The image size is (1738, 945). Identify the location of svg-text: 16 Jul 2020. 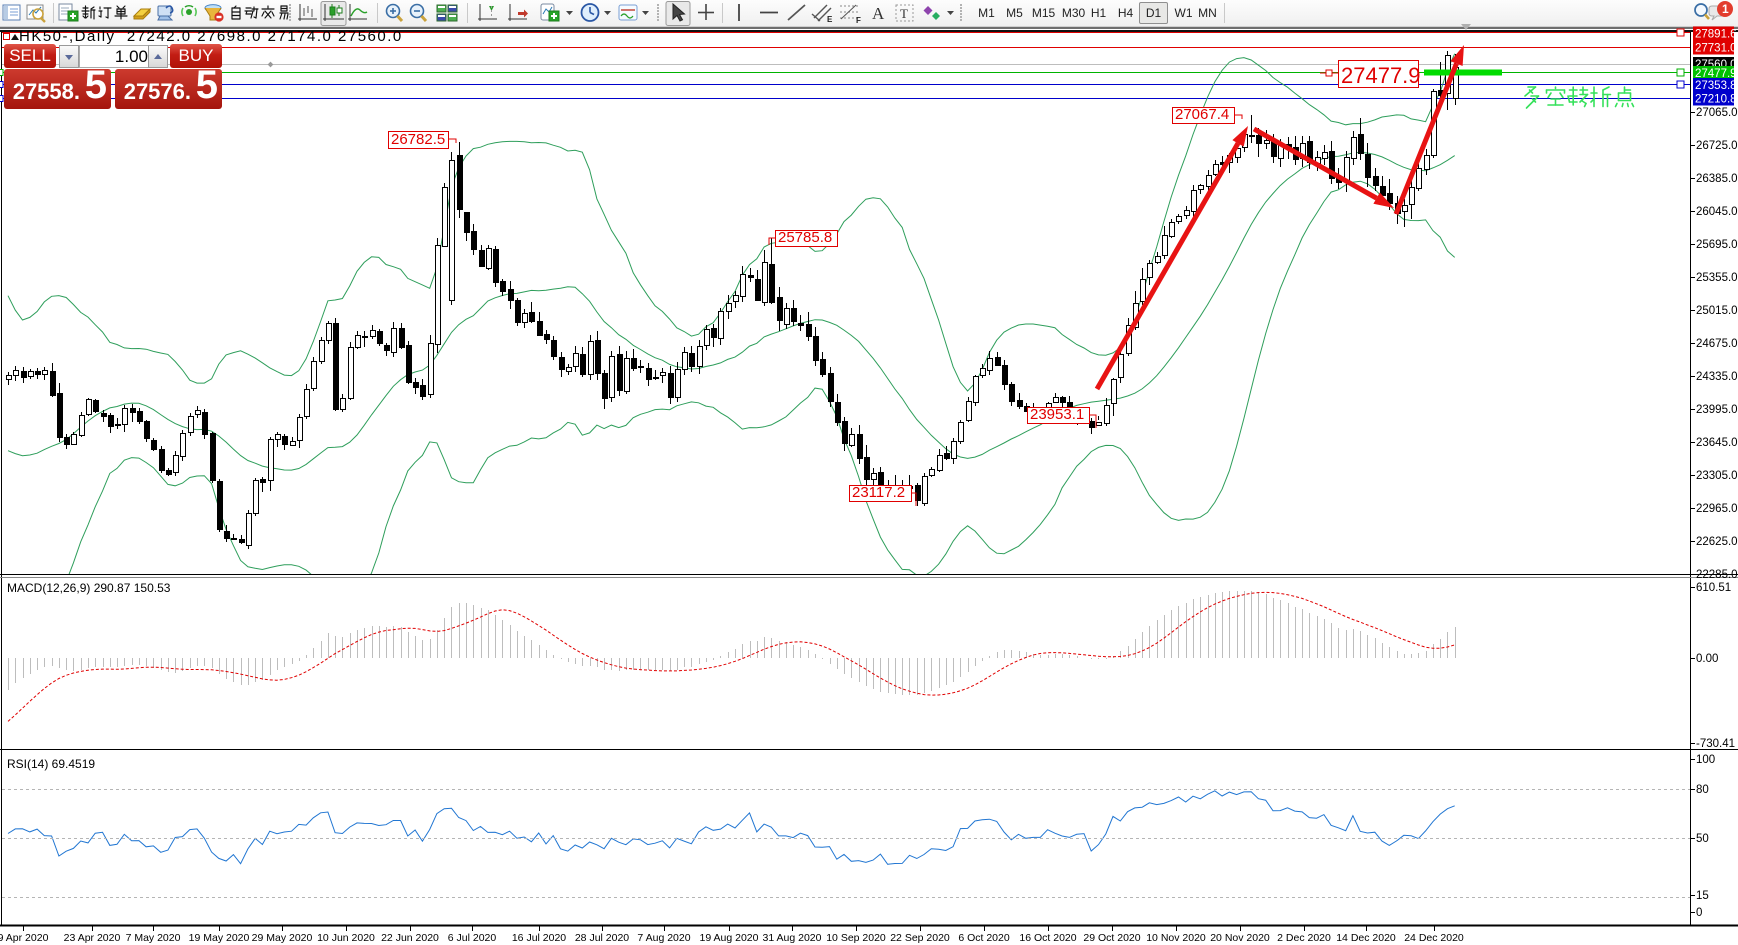
(539, 938).